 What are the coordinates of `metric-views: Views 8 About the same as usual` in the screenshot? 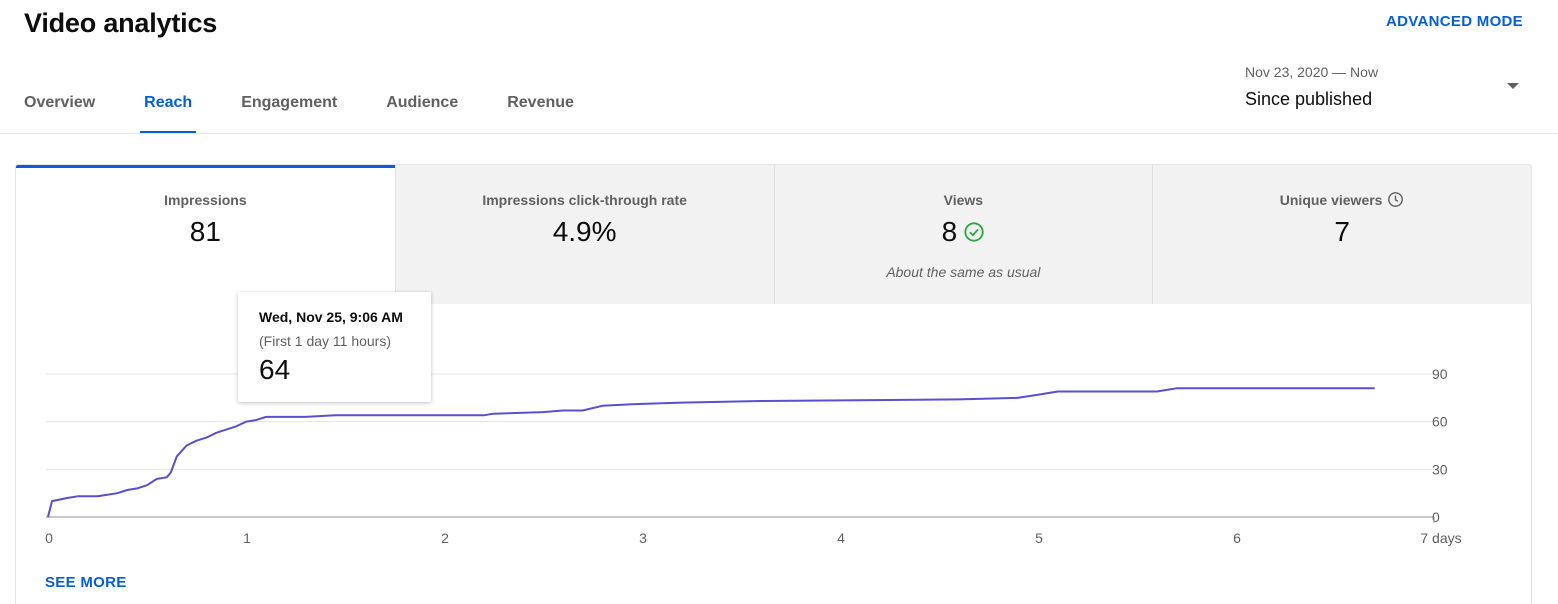 It's located at (963, 234).